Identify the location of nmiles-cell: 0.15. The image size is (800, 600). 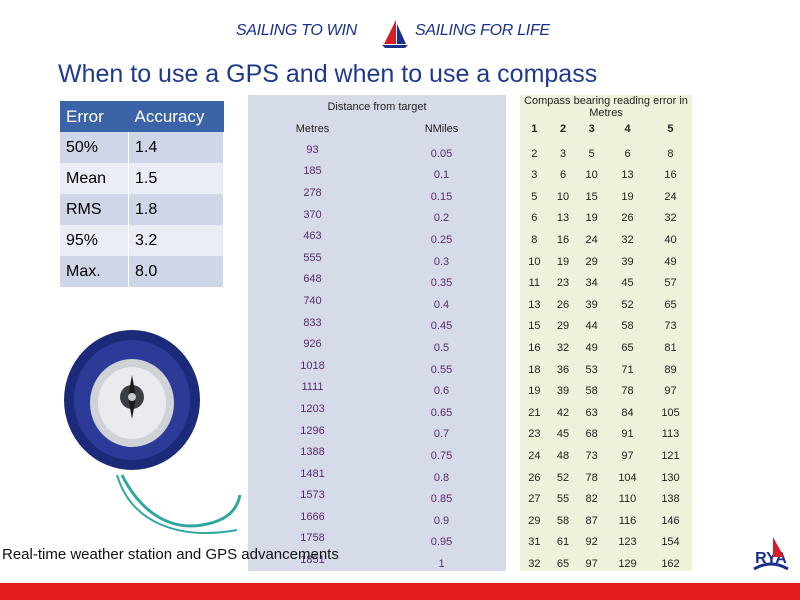
(441, 193).